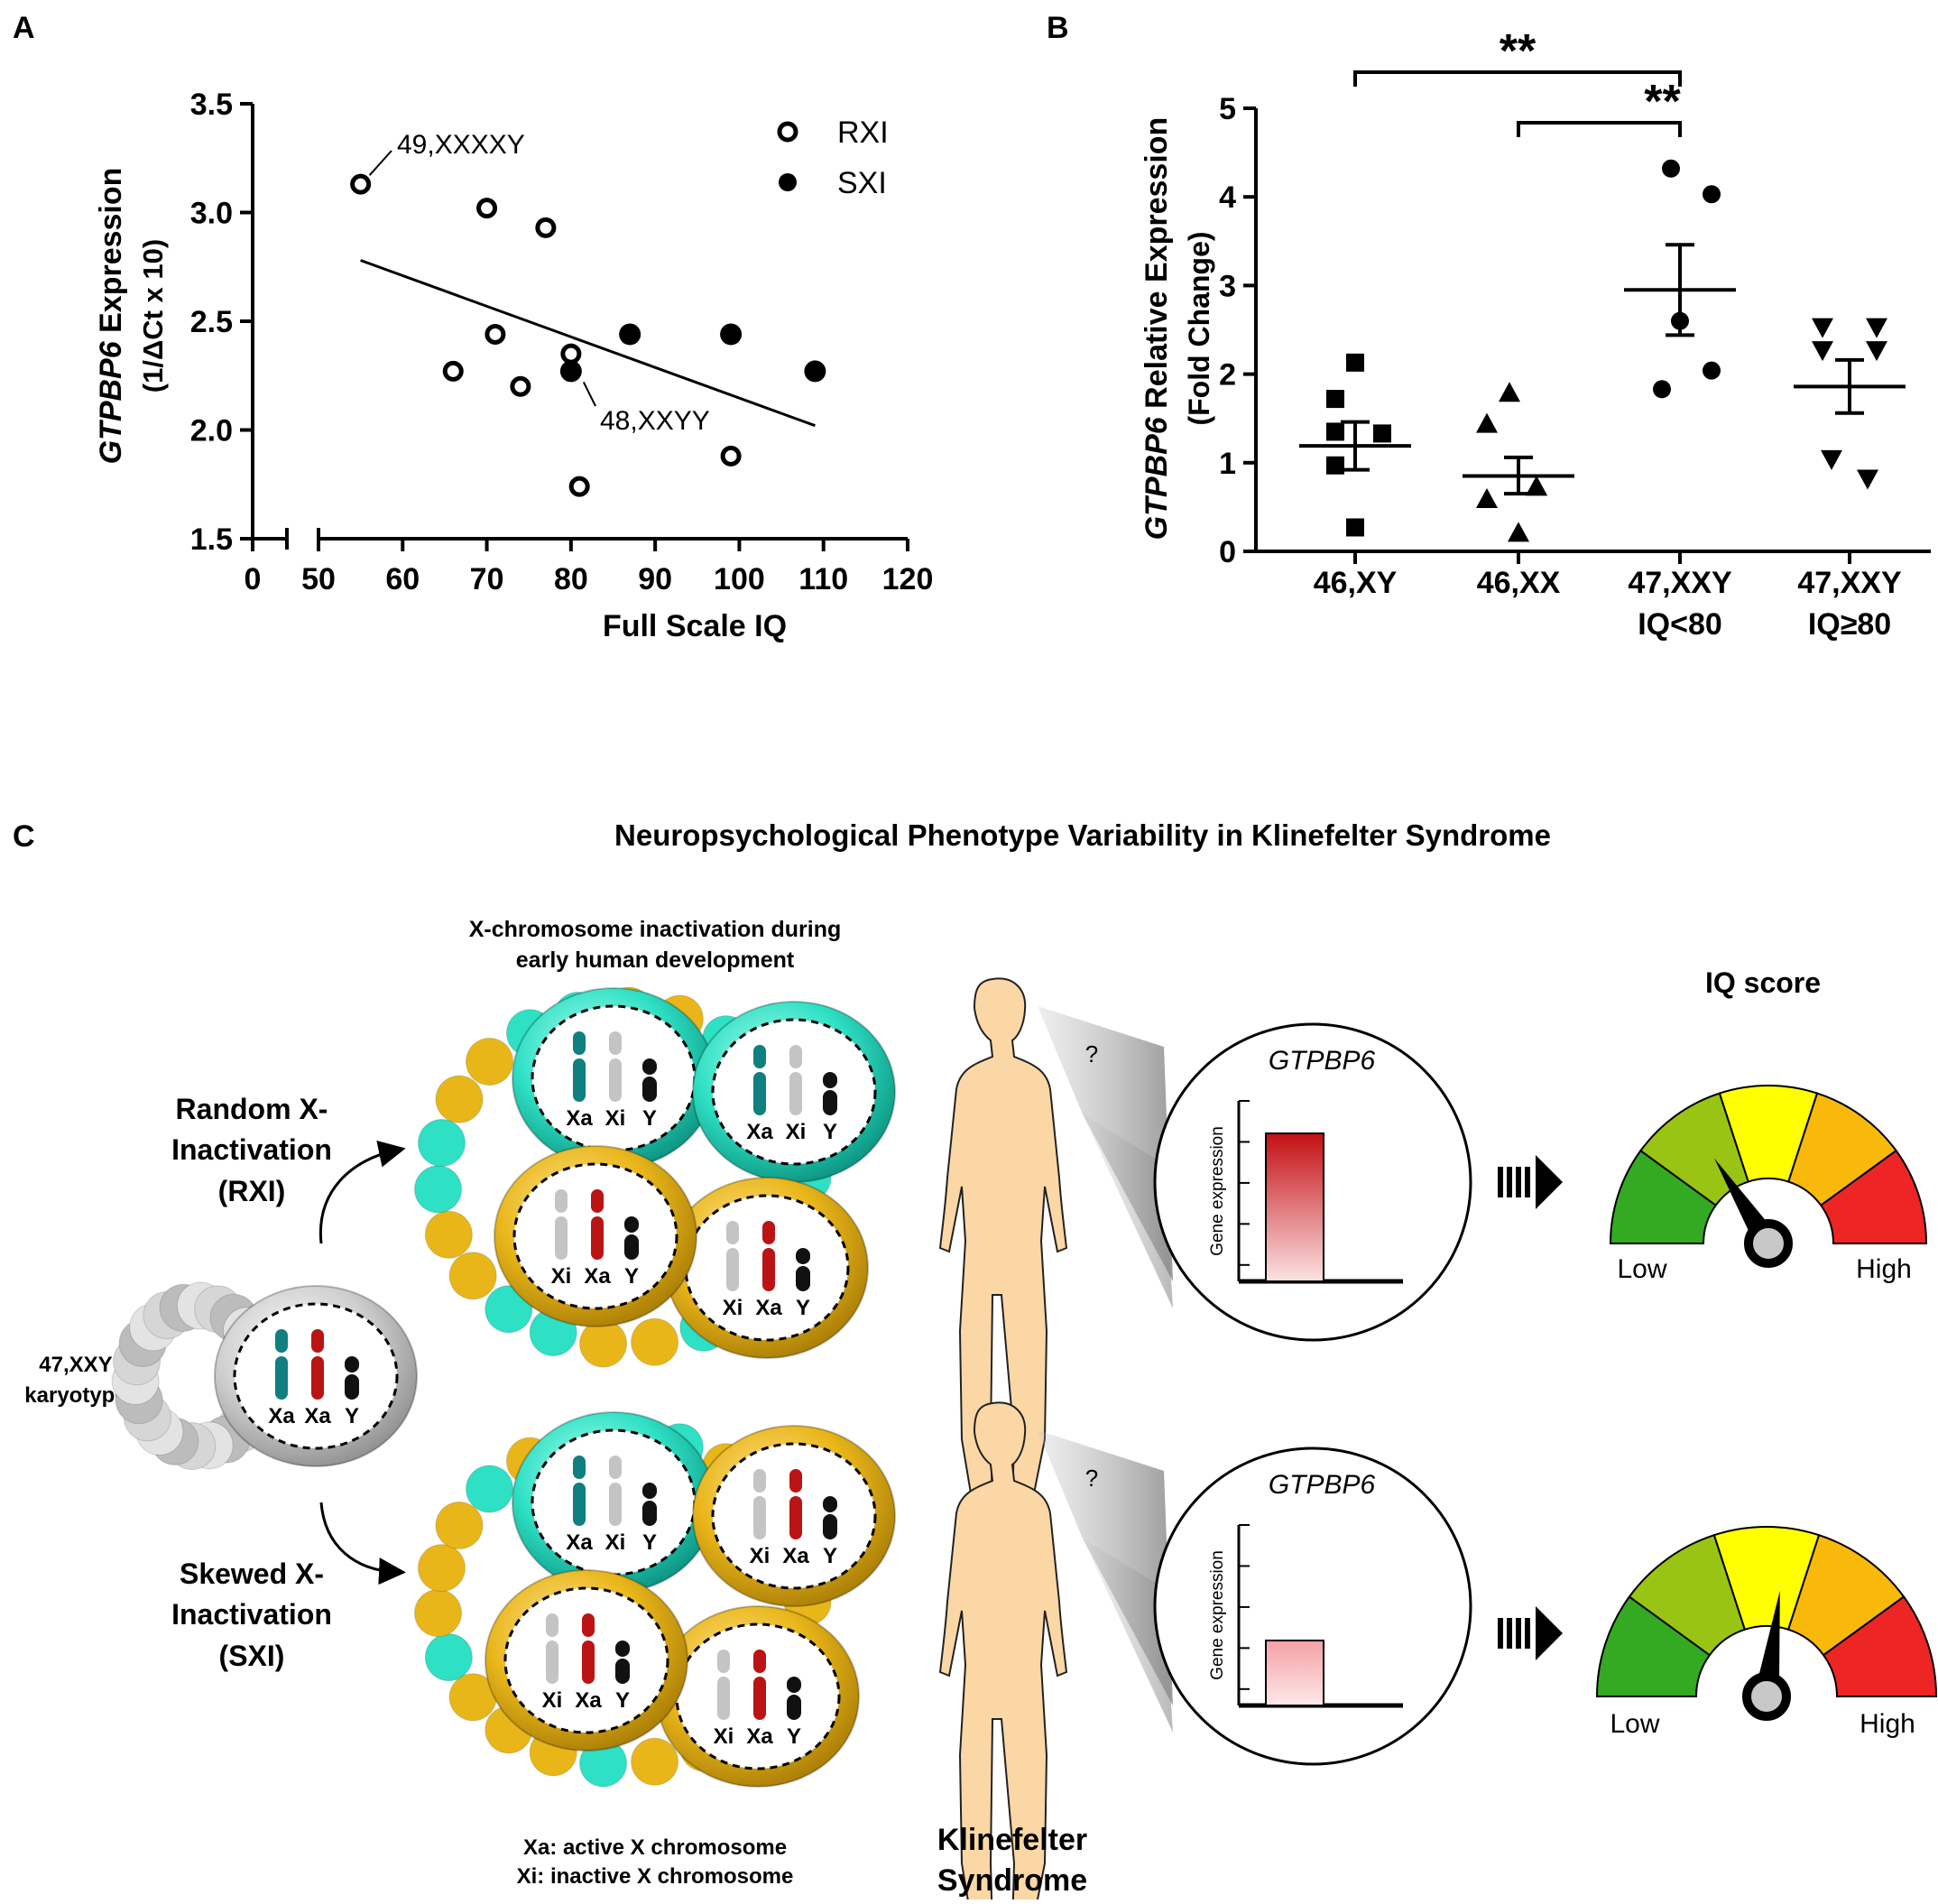 This screenshot has width=1938, height=1904. I want to click on category-label: 46,XX, so click(1519, 583).